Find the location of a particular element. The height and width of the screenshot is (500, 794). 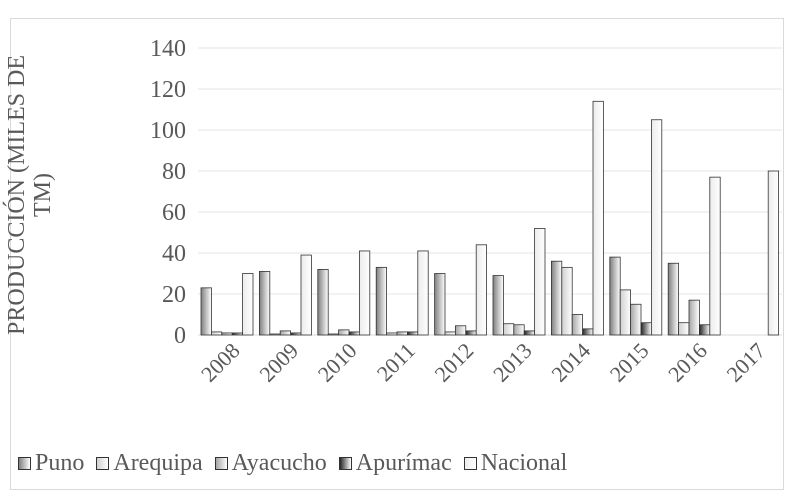

x-tick-label: 2009 is located at coordinates (278, 362).